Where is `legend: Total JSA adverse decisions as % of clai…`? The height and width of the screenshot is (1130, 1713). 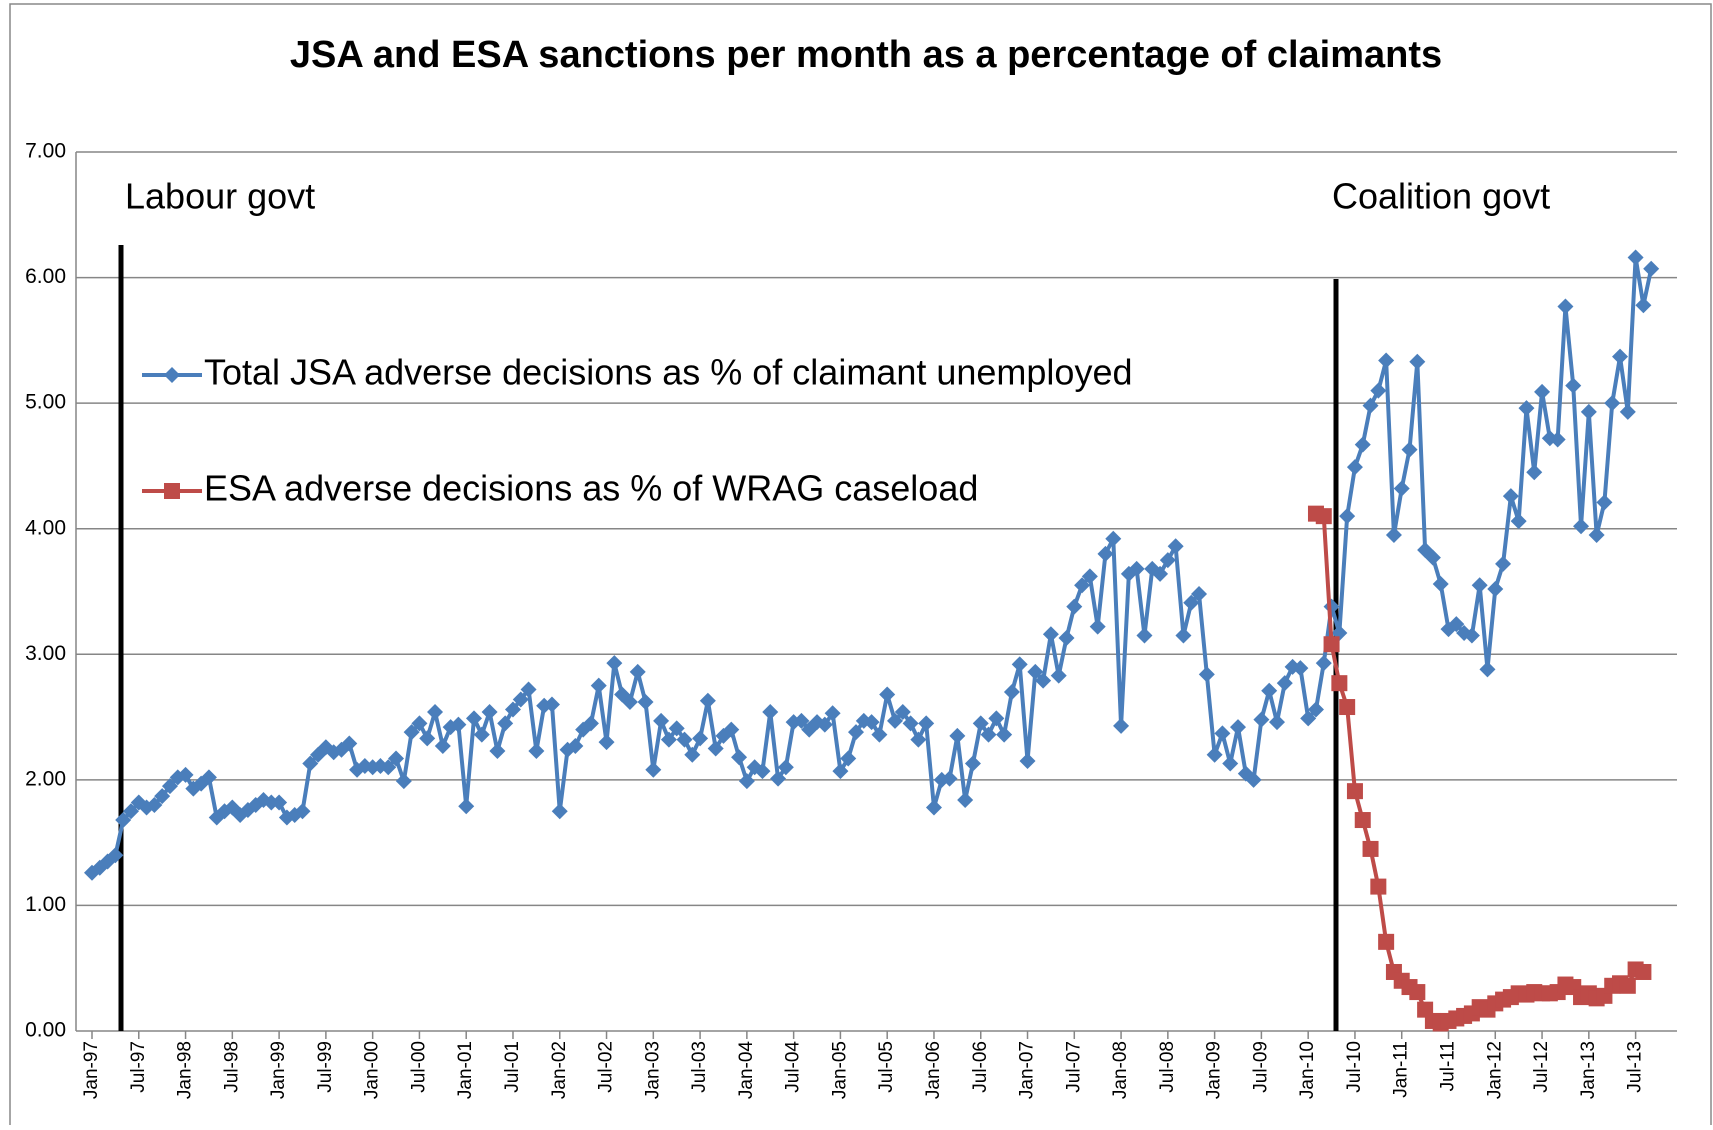
legend: Total JSA adverse decisions as % of clai… is located at coordinates (637, 430).